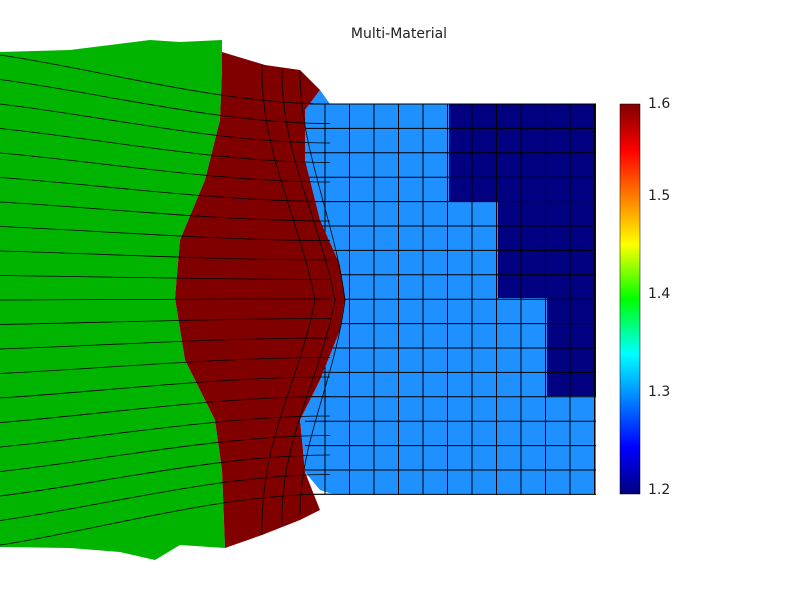  What do you see at coordinates (659, 490) in the screenshot?
I see `colorbar-tick-label: 1.2` at bounding box center [659, 490].